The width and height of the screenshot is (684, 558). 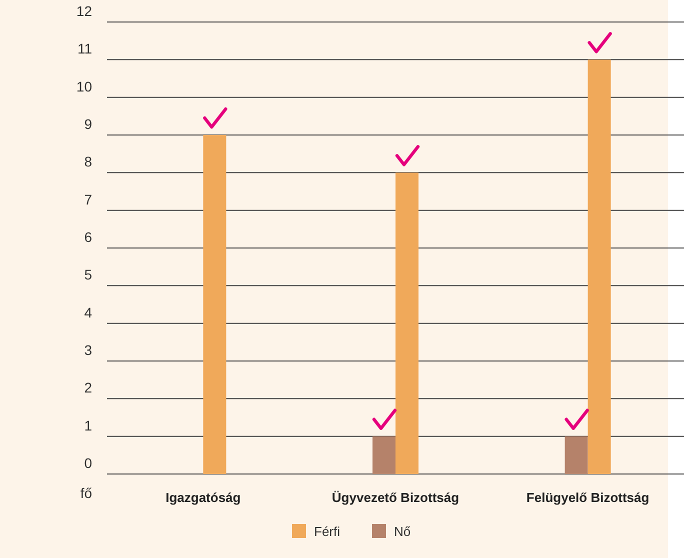 I want to click on x-tick-label: Ügyvezető Bizottság, so click(x=396, y=497).